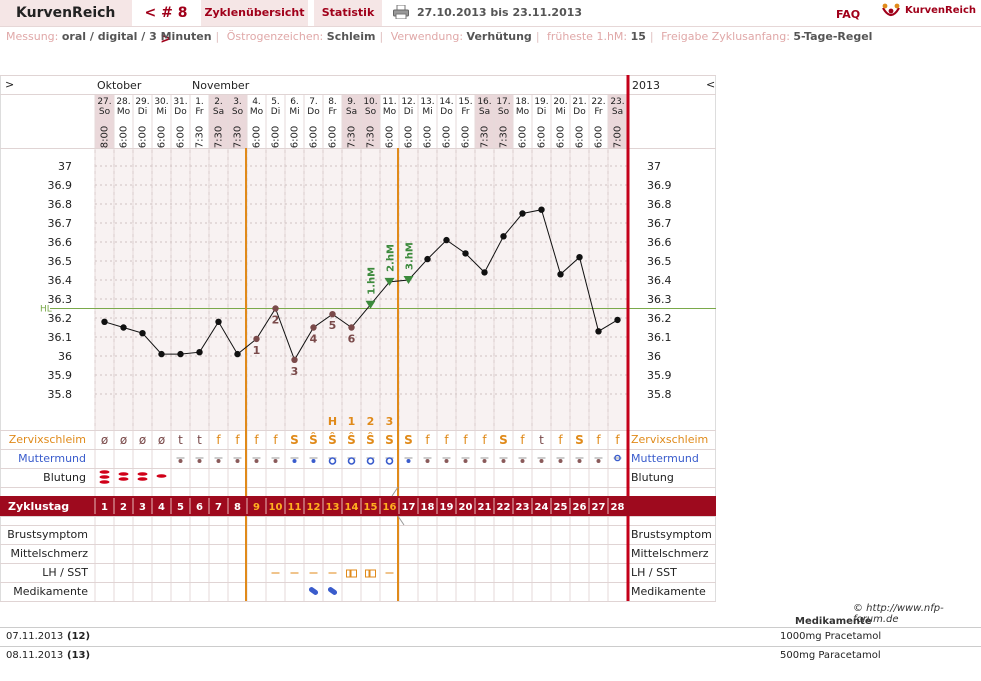  I want to click on year-label: 2013, so click(646, 85).